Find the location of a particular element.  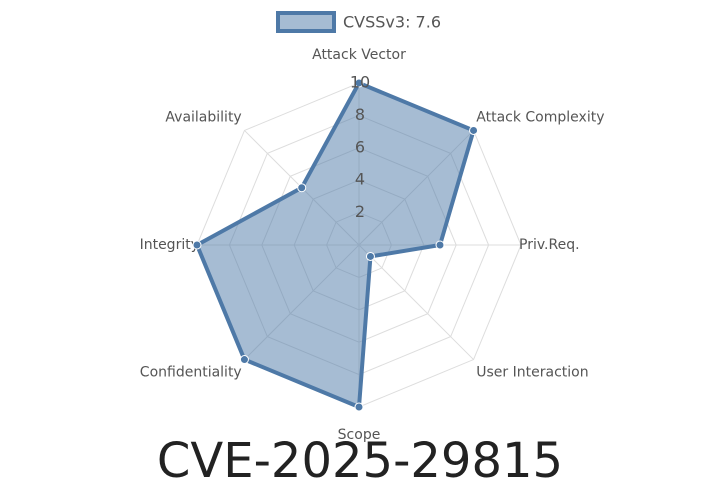

r-tick-label: 10 is located at coordinates (360, 82).